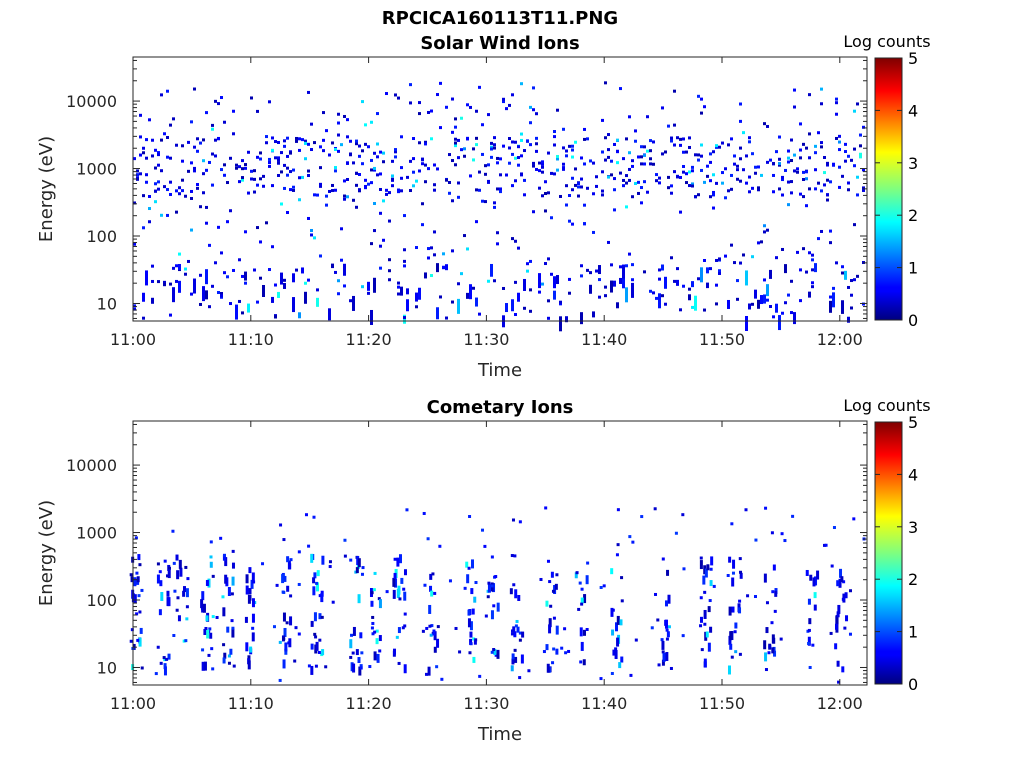  I want to click on y-tick-label: 100, so click(101, 236).